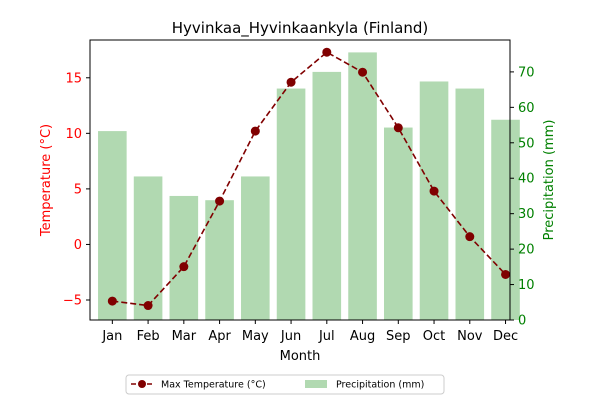 Image resolution: width=600 pixels, height=400 pixels. Describe the element at coordinates (73, 134) in the screenshot. I see `y-left-tick-label: 10` at that location.